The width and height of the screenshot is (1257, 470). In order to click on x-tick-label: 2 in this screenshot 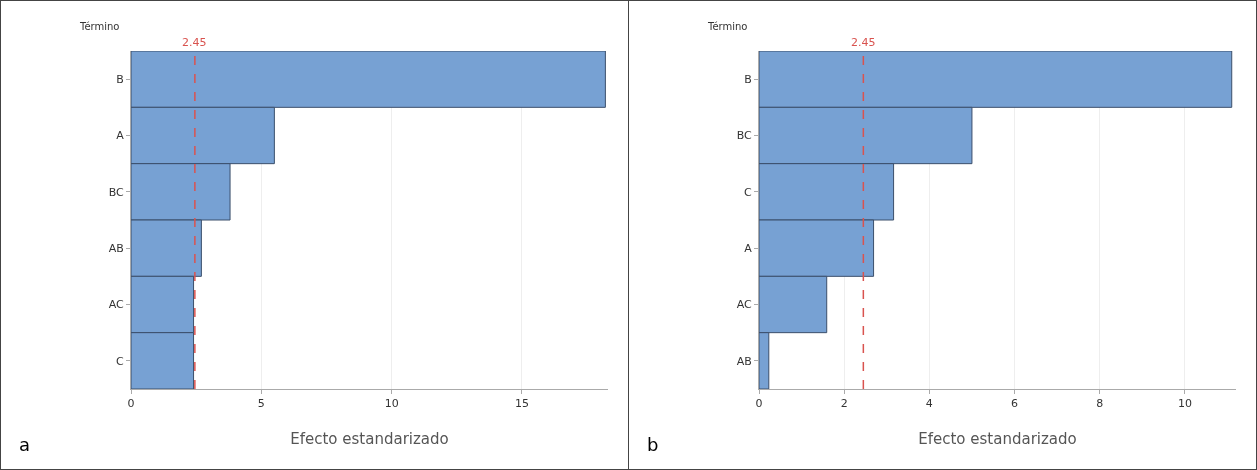, I will do `click(844, 404)`.